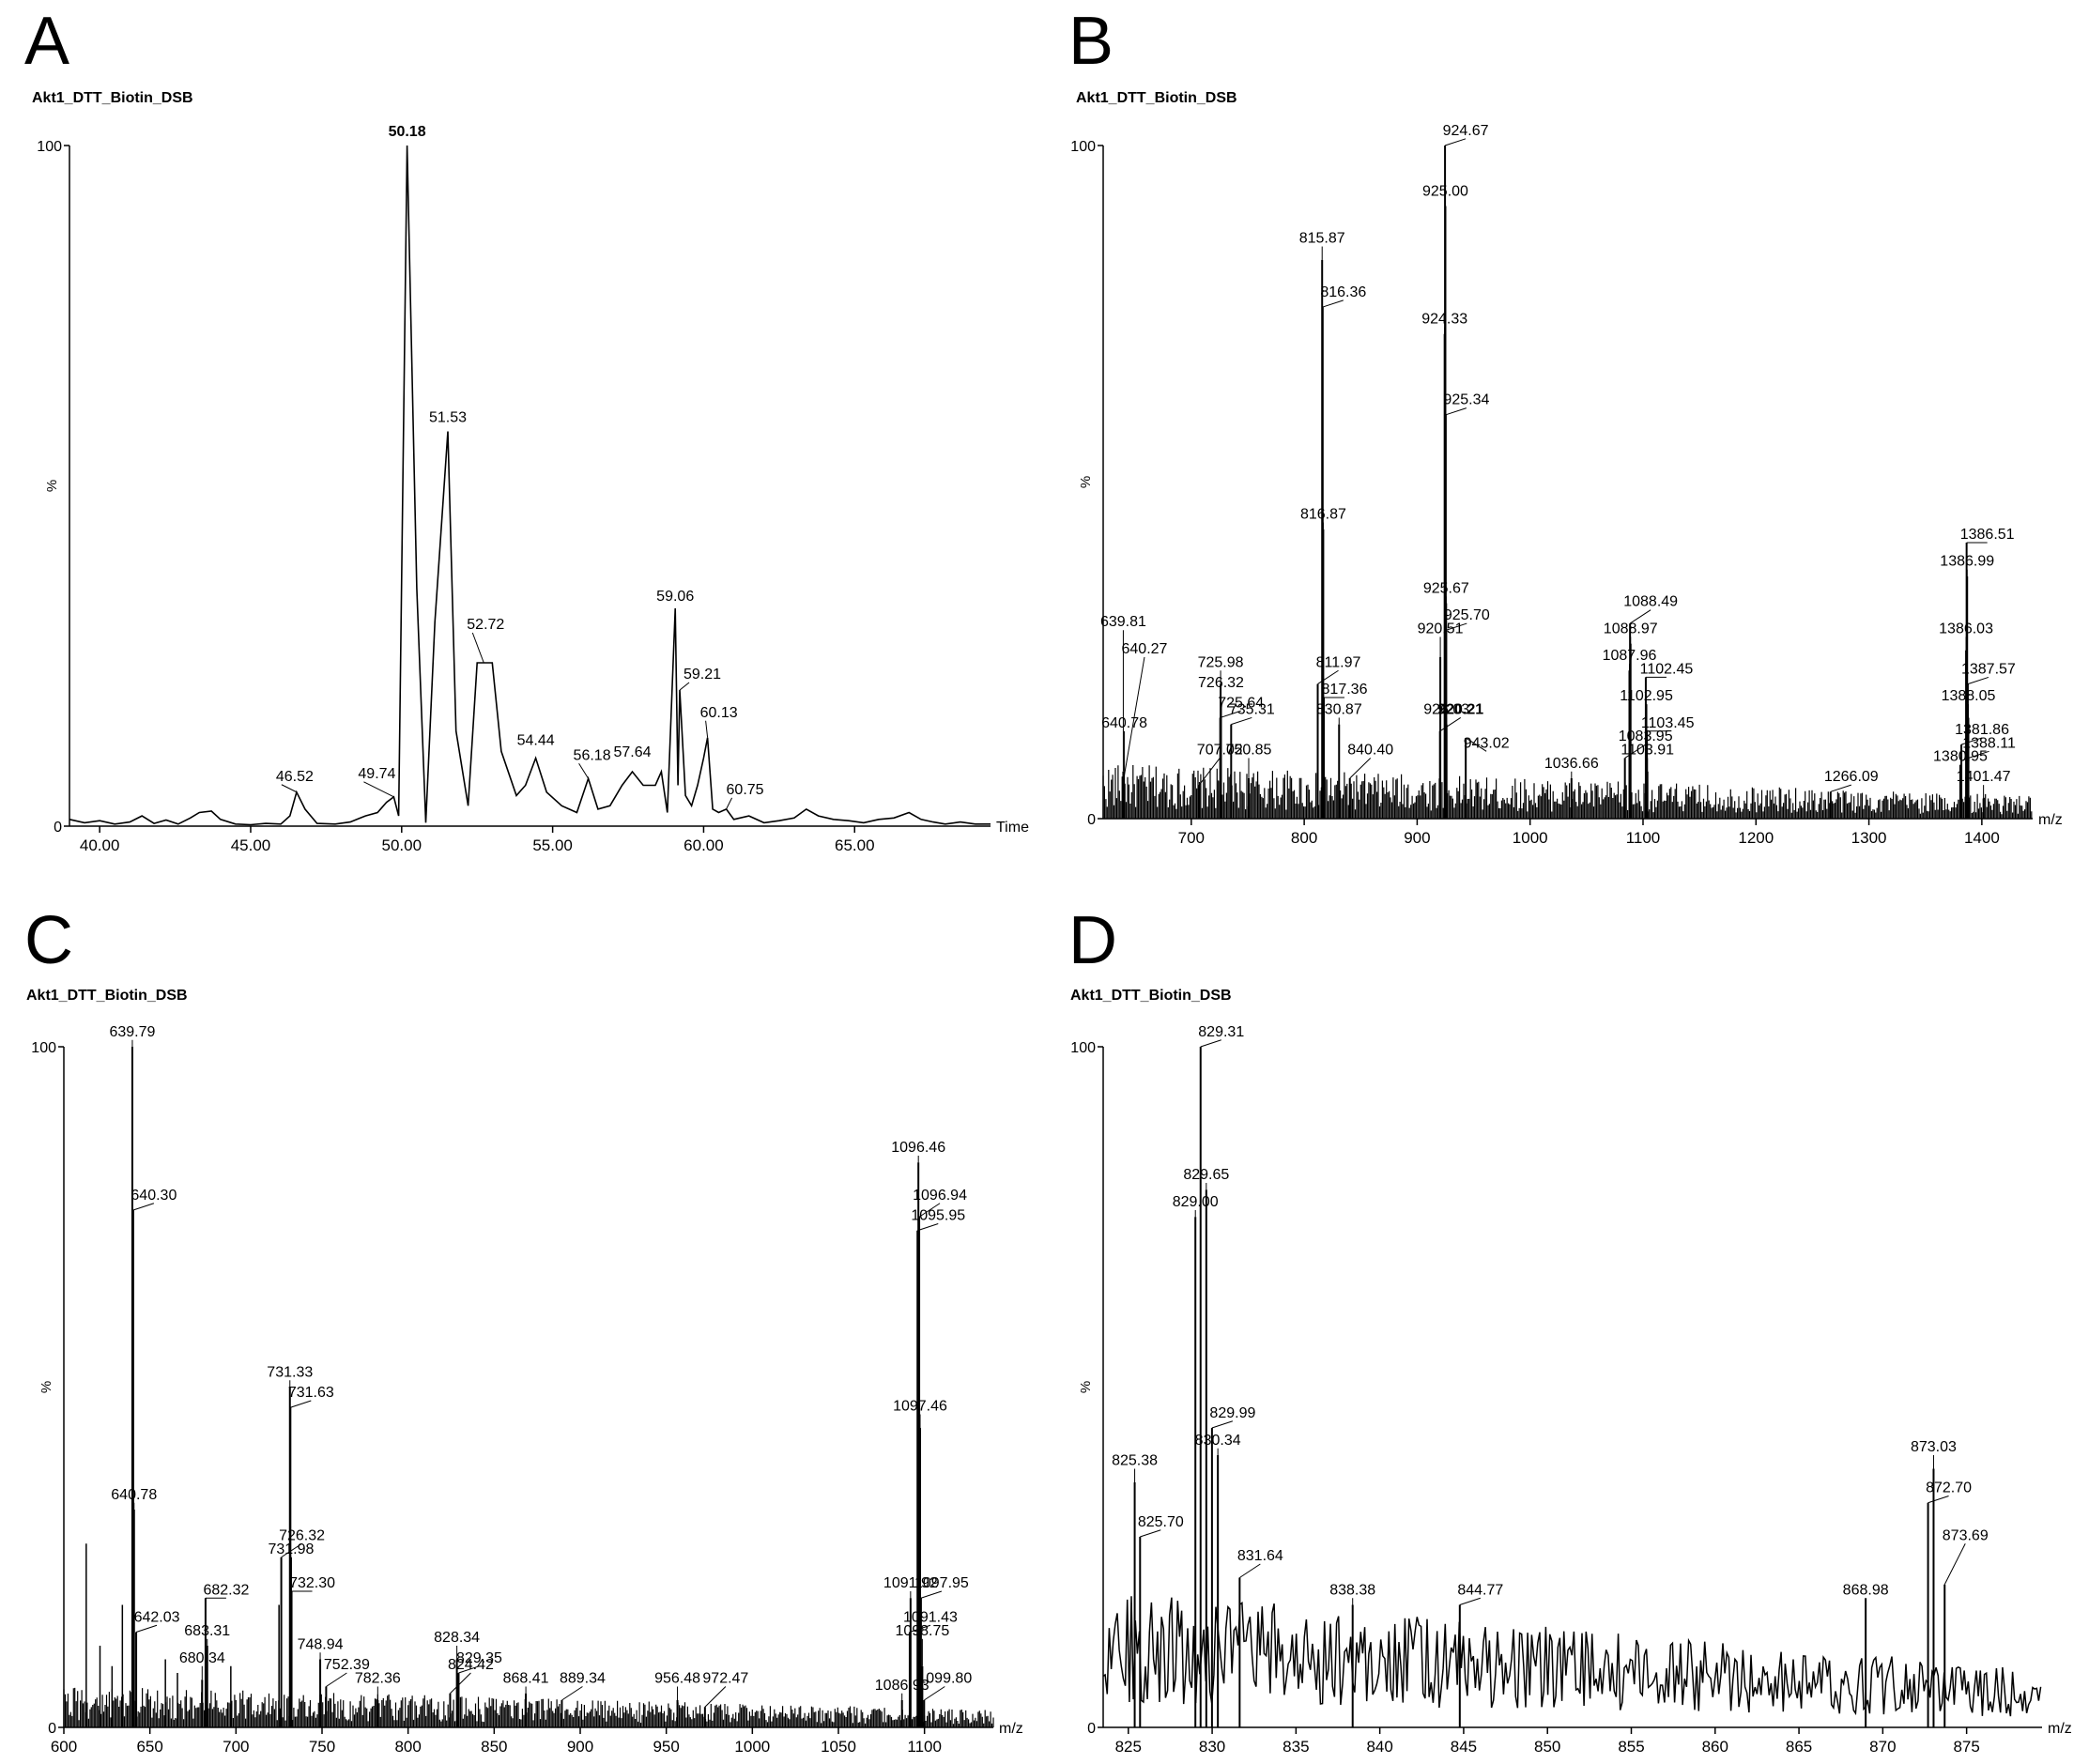  Describe the element at coordinates (154, 1196) in the screenshot. I see `peak-label-c: 640.30` at that location.